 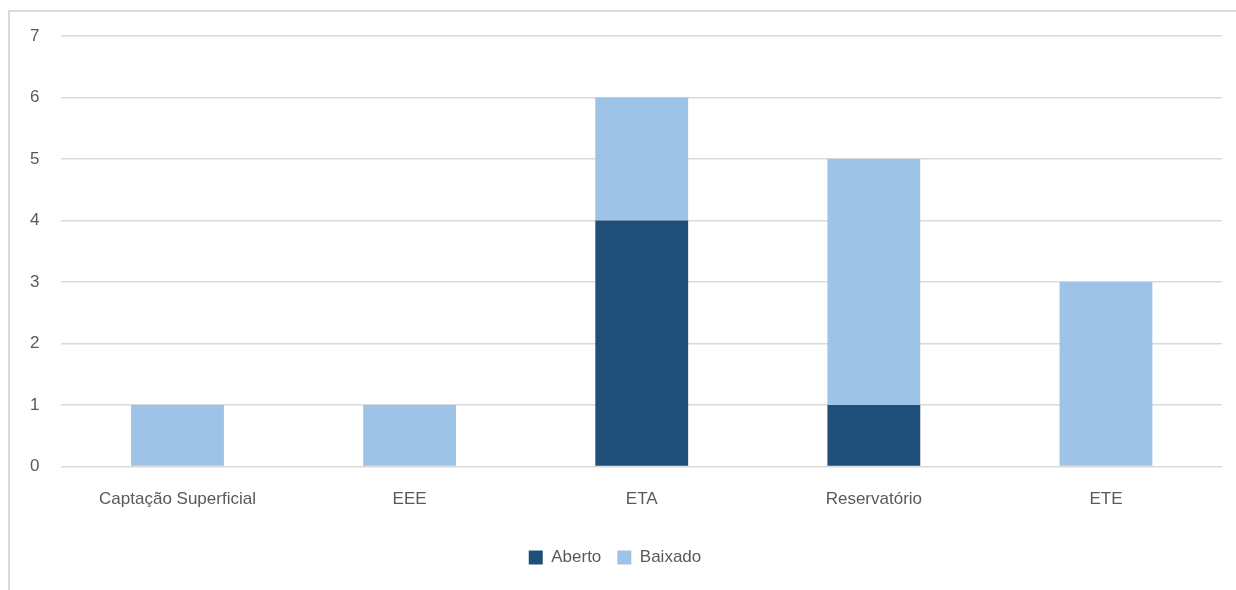 I want to click on x-tick-label: EEE, so click(x=409, y=499).